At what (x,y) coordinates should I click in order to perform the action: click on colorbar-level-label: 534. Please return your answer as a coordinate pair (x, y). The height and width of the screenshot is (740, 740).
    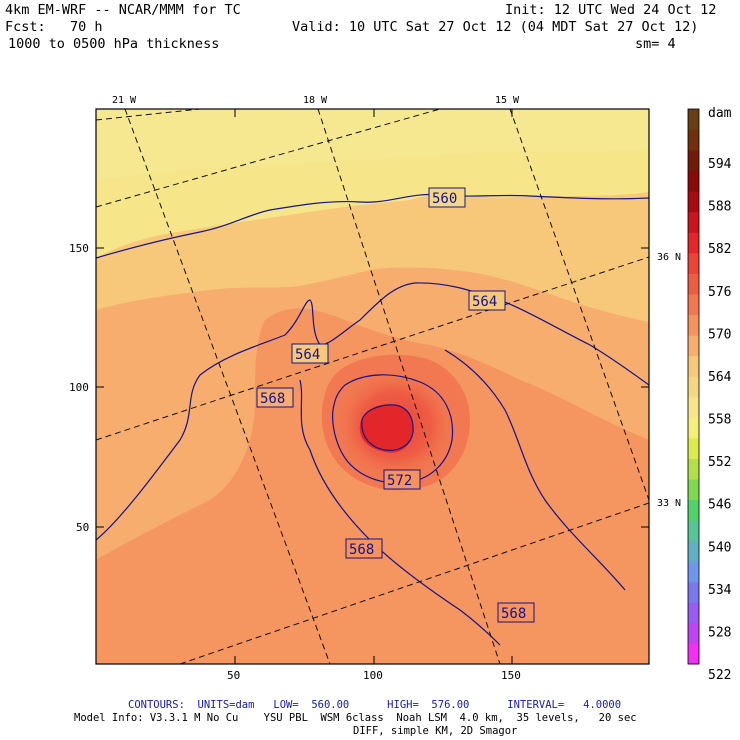
    Looking at the image, I should click on (720, 590).